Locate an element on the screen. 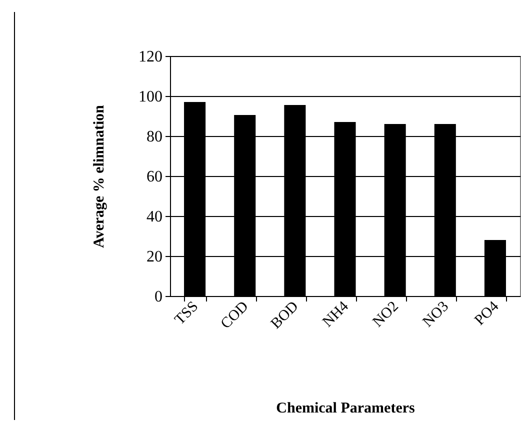 The height and width of the screenshot is (439, 521). y-tick-label: 80 is located at coordinates (154, 137).